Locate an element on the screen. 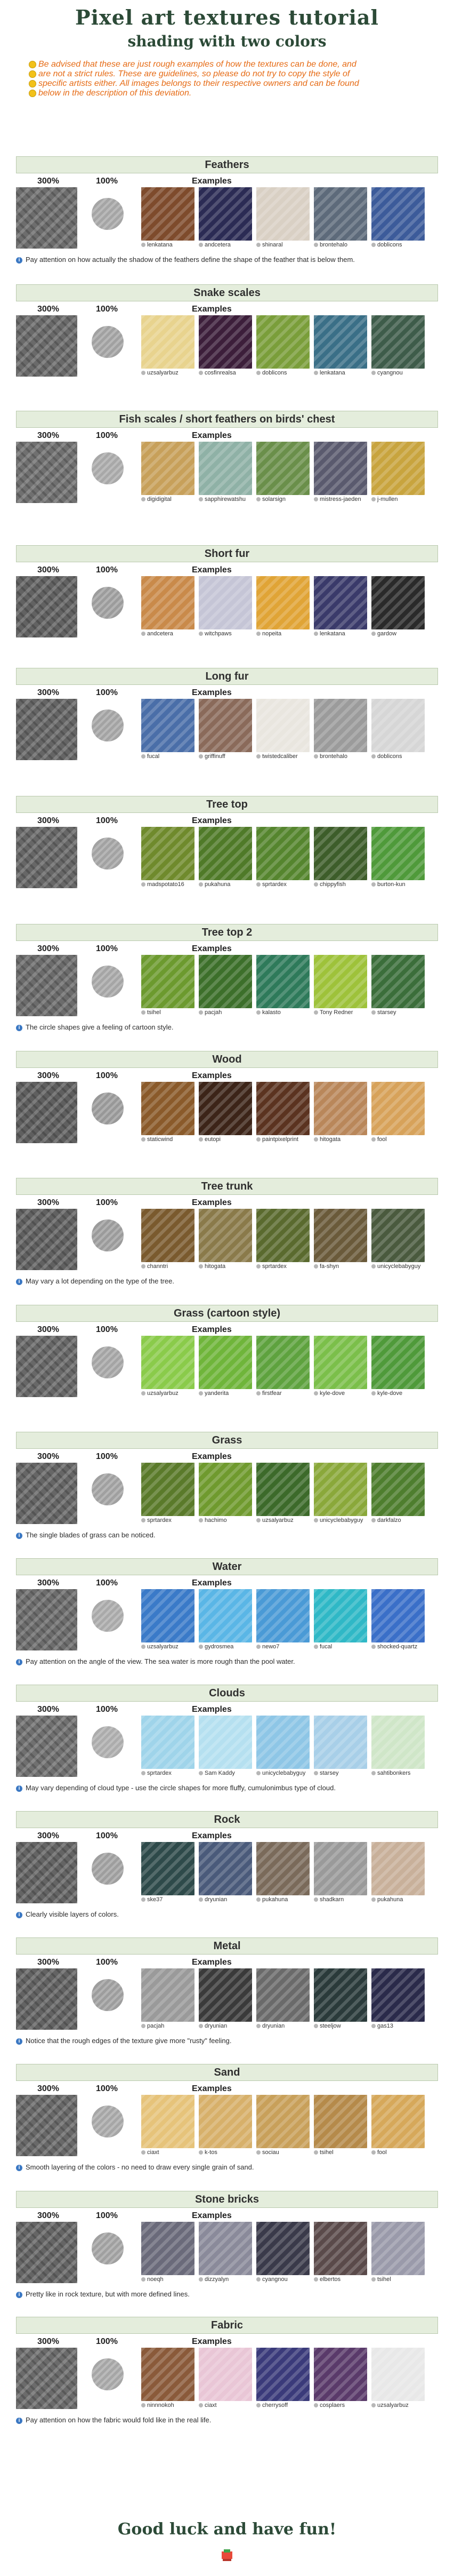 The width and height of the screenshot is (454, 2576). example-image: eutopi is located at coordinates (225, 1112).